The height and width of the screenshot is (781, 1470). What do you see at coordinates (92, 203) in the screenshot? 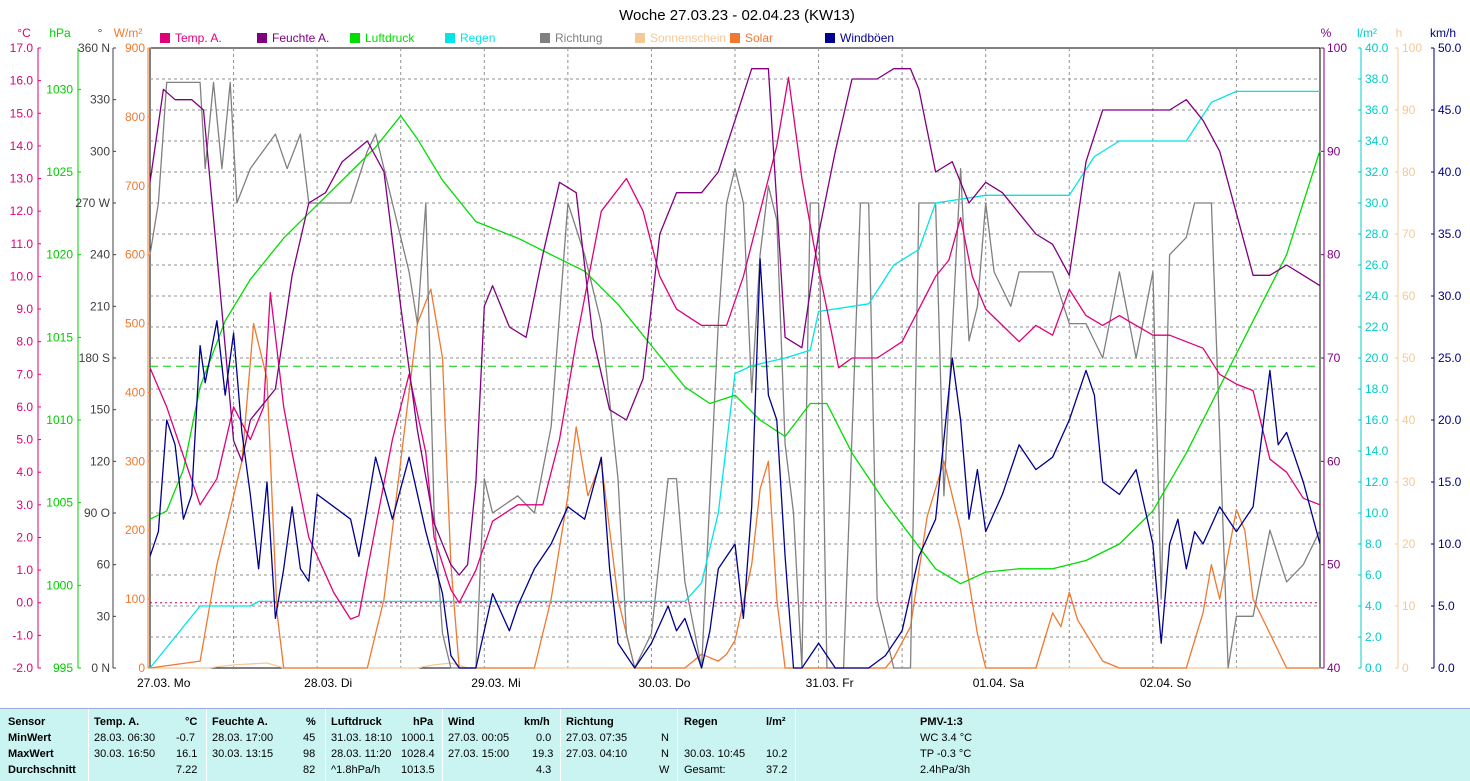
I see `direction-tick-label: 270 W` at bounding box center [92, 203].